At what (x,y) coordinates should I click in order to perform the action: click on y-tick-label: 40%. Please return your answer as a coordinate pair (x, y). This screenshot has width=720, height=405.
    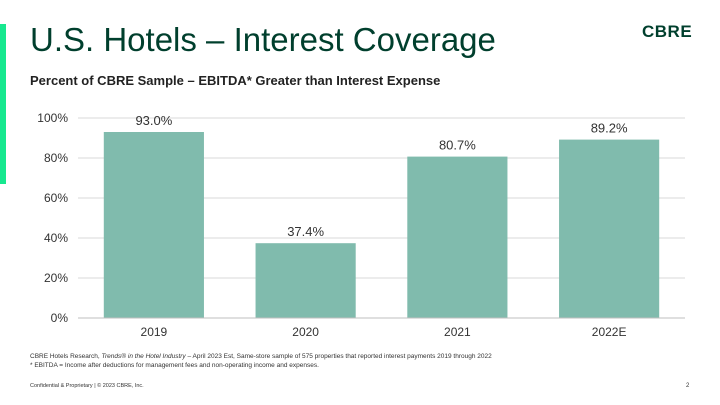
    Looking at the image, I should click on (56, 238).